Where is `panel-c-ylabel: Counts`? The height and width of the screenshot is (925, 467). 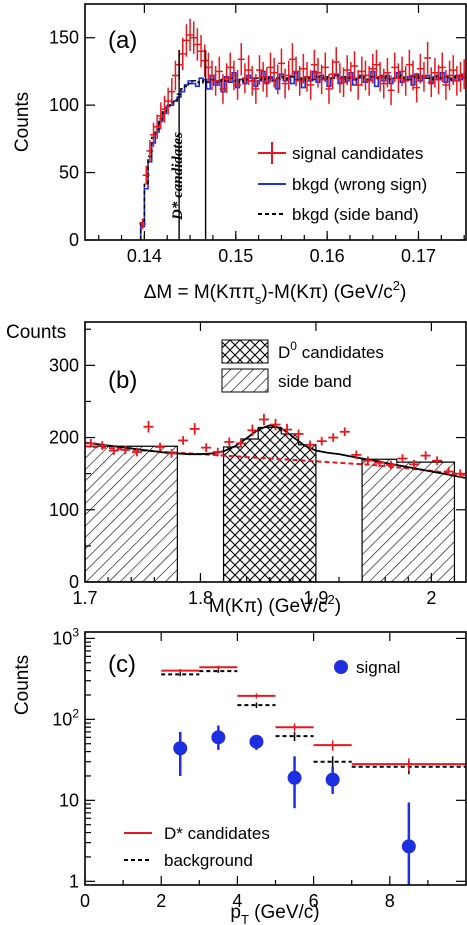 panel-c-ylabel: Counts is located at coordinates (22, 685).